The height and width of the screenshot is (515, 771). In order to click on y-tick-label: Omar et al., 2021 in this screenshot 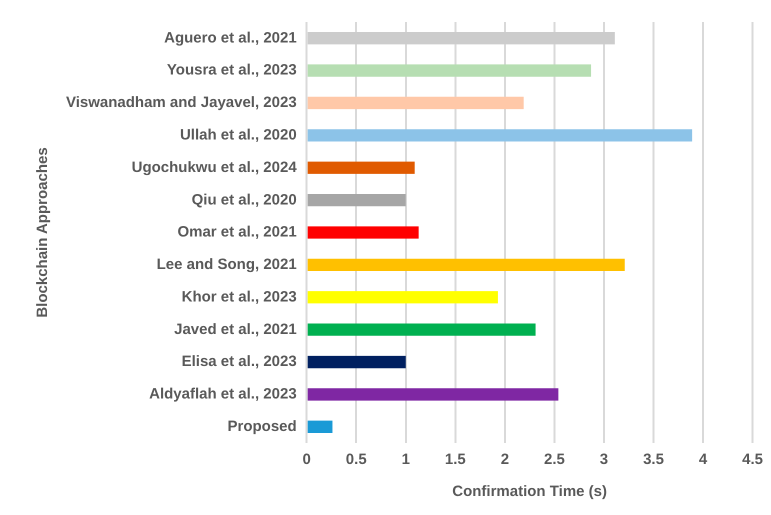, I will do `click(237, 232)`.